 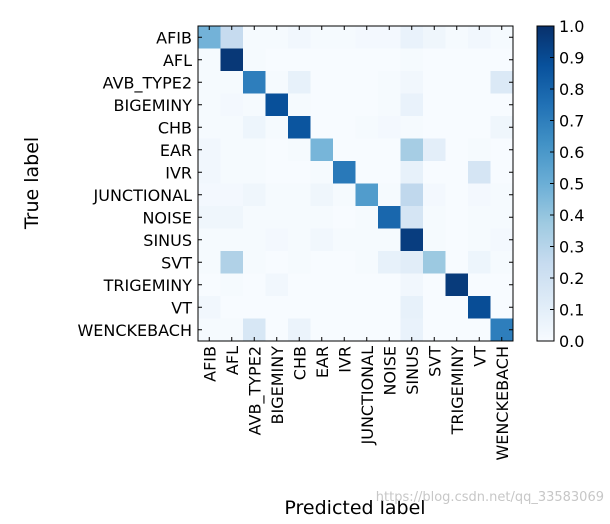 What do you see at coordinates (502, 403) in the screenshot?
I see `x-tick-label: WENCKEBACH` at bounding box center [502, 403].